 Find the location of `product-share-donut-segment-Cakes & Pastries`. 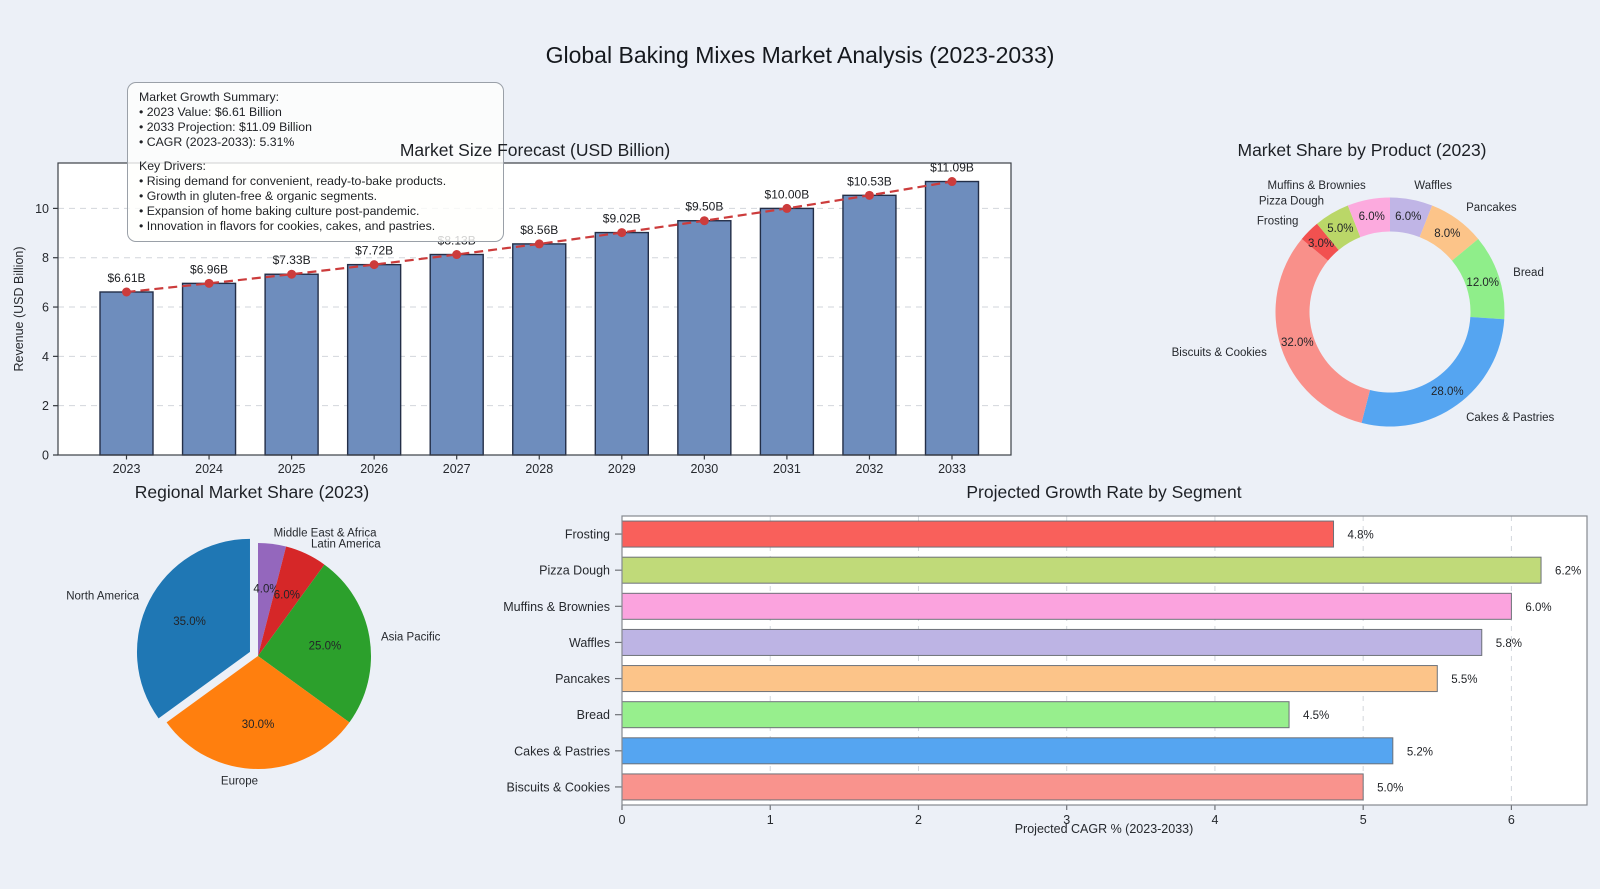

product-share-donut-segment-Cakes & Pastries is located at coordinates (1433, 372).